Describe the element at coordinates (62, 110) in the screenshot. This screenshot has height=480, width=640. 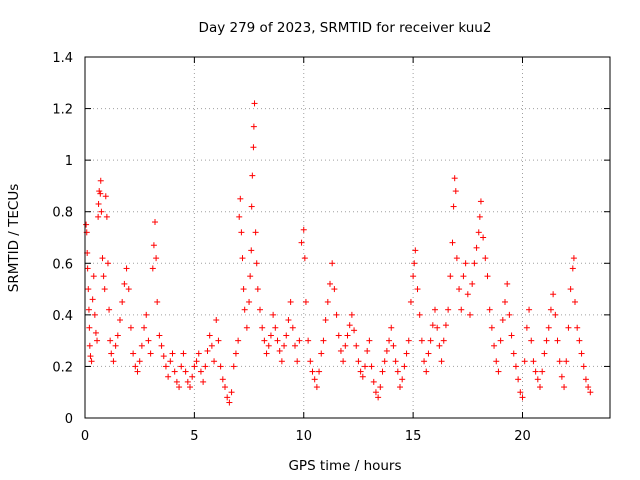
I see `y-tick-label: 1.2` at that location.